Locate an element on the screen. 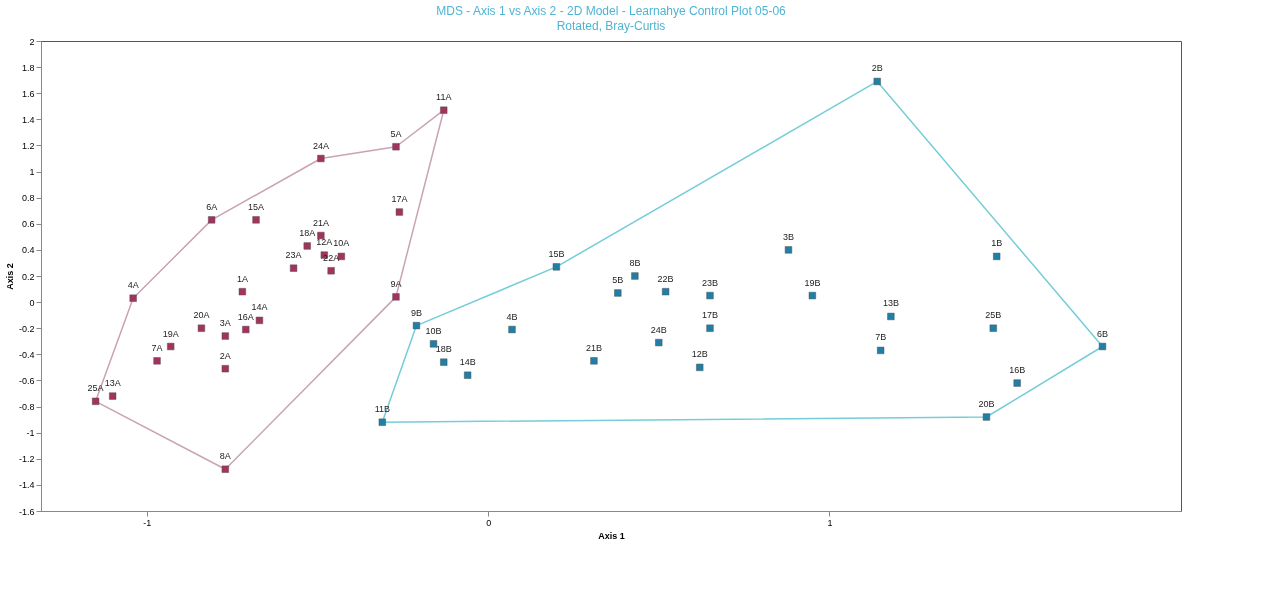 The image size is (1274, 612). annotation: 24B is located at coordinates (658, 329).